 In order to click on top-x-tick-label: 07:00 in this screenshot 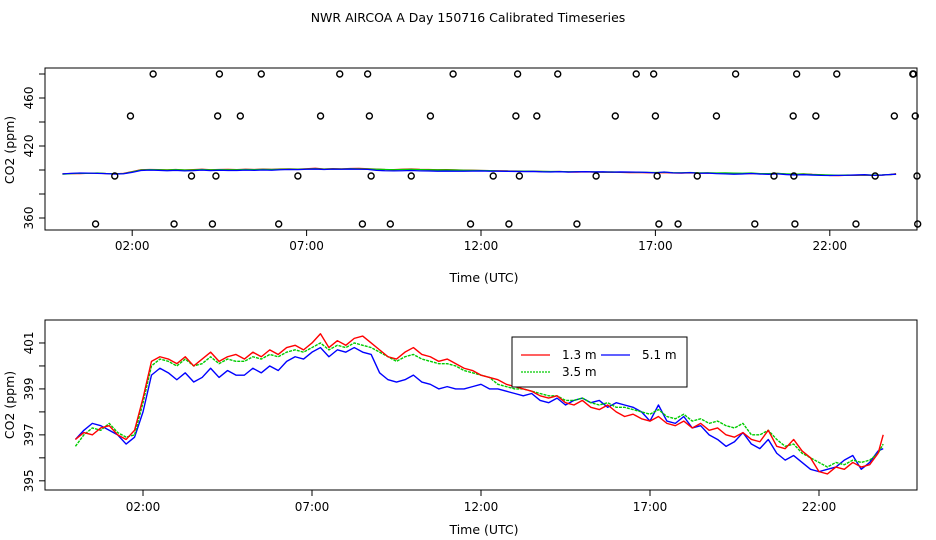, I will do `click(306, 246)`.